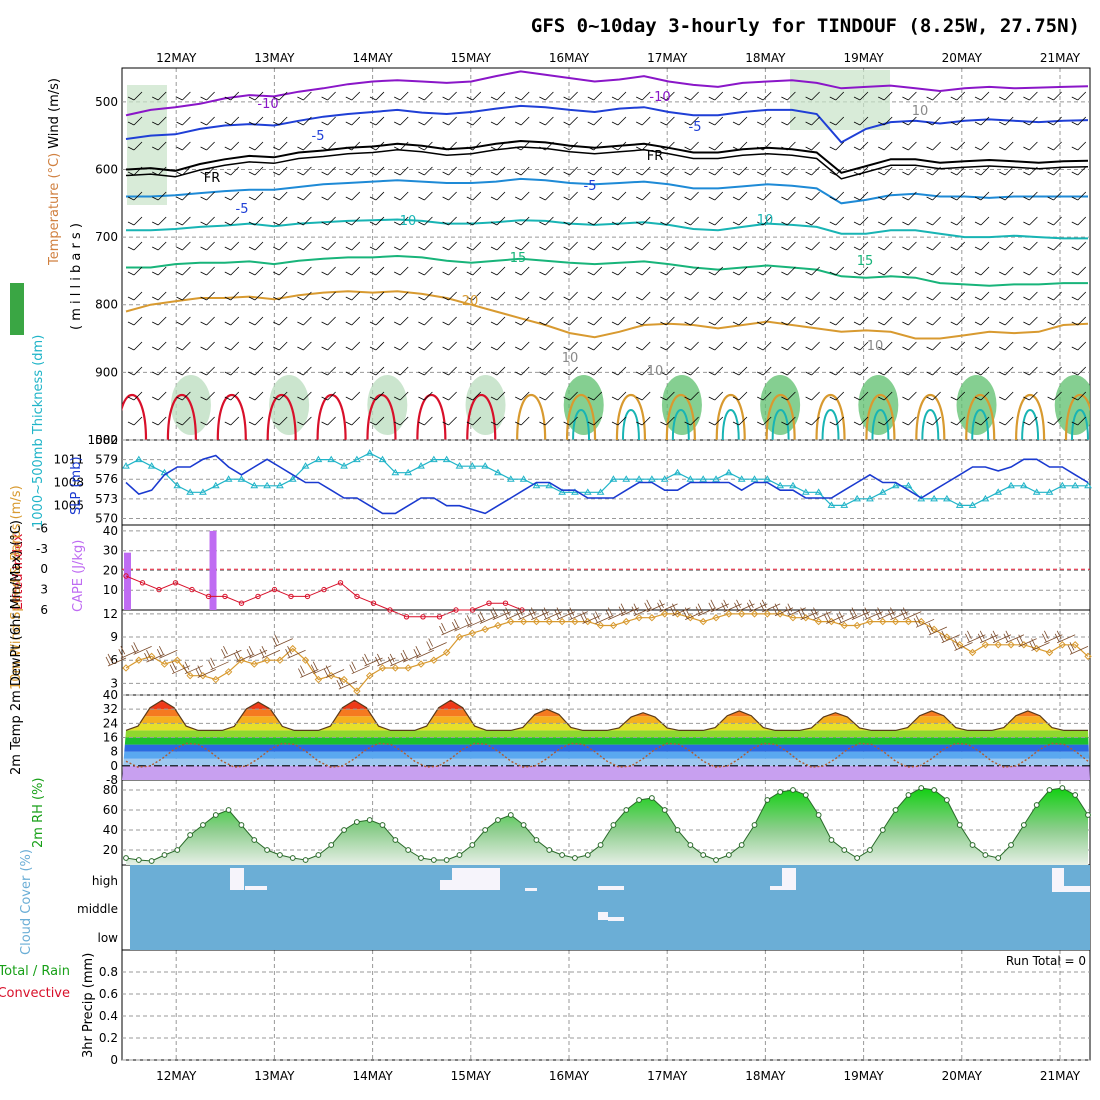  I want to click on precip-tick-label: 0.6, so click(108, 994).